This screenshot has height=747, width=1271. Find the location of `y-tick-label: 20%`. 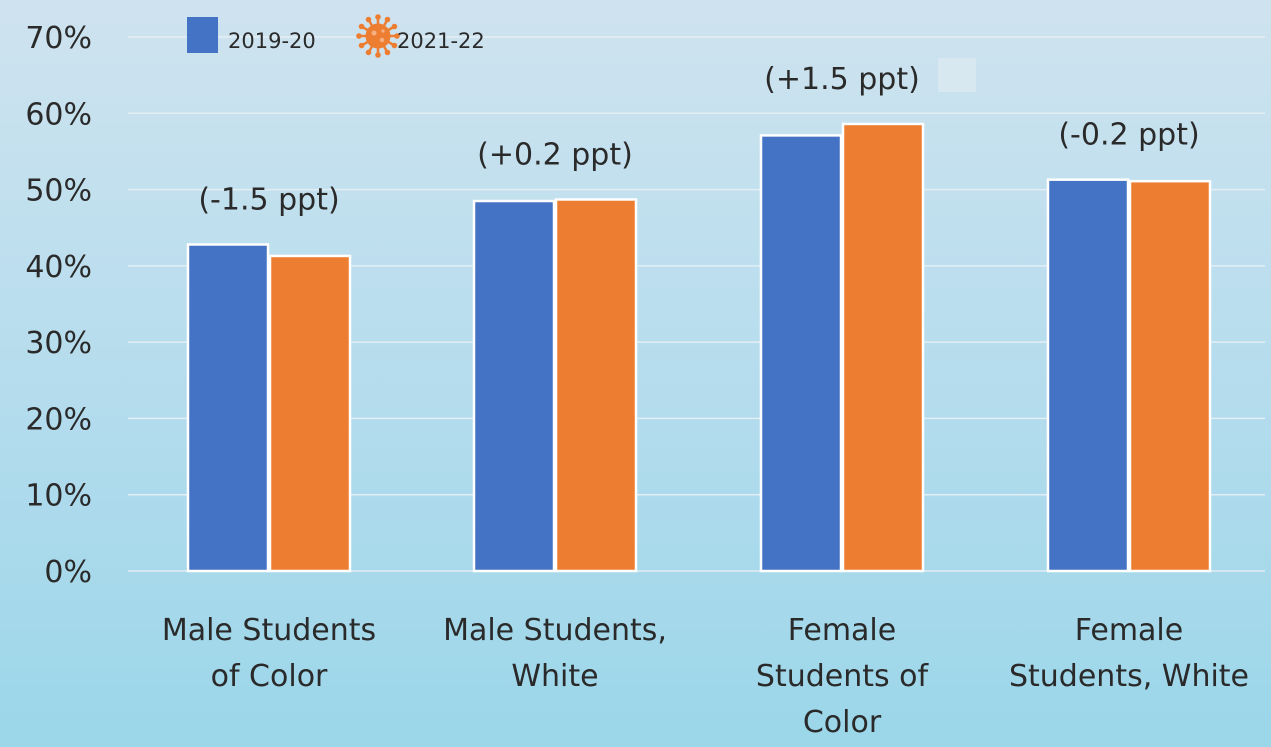

y-tick-label: 20% is located at coordinates (58, 419).